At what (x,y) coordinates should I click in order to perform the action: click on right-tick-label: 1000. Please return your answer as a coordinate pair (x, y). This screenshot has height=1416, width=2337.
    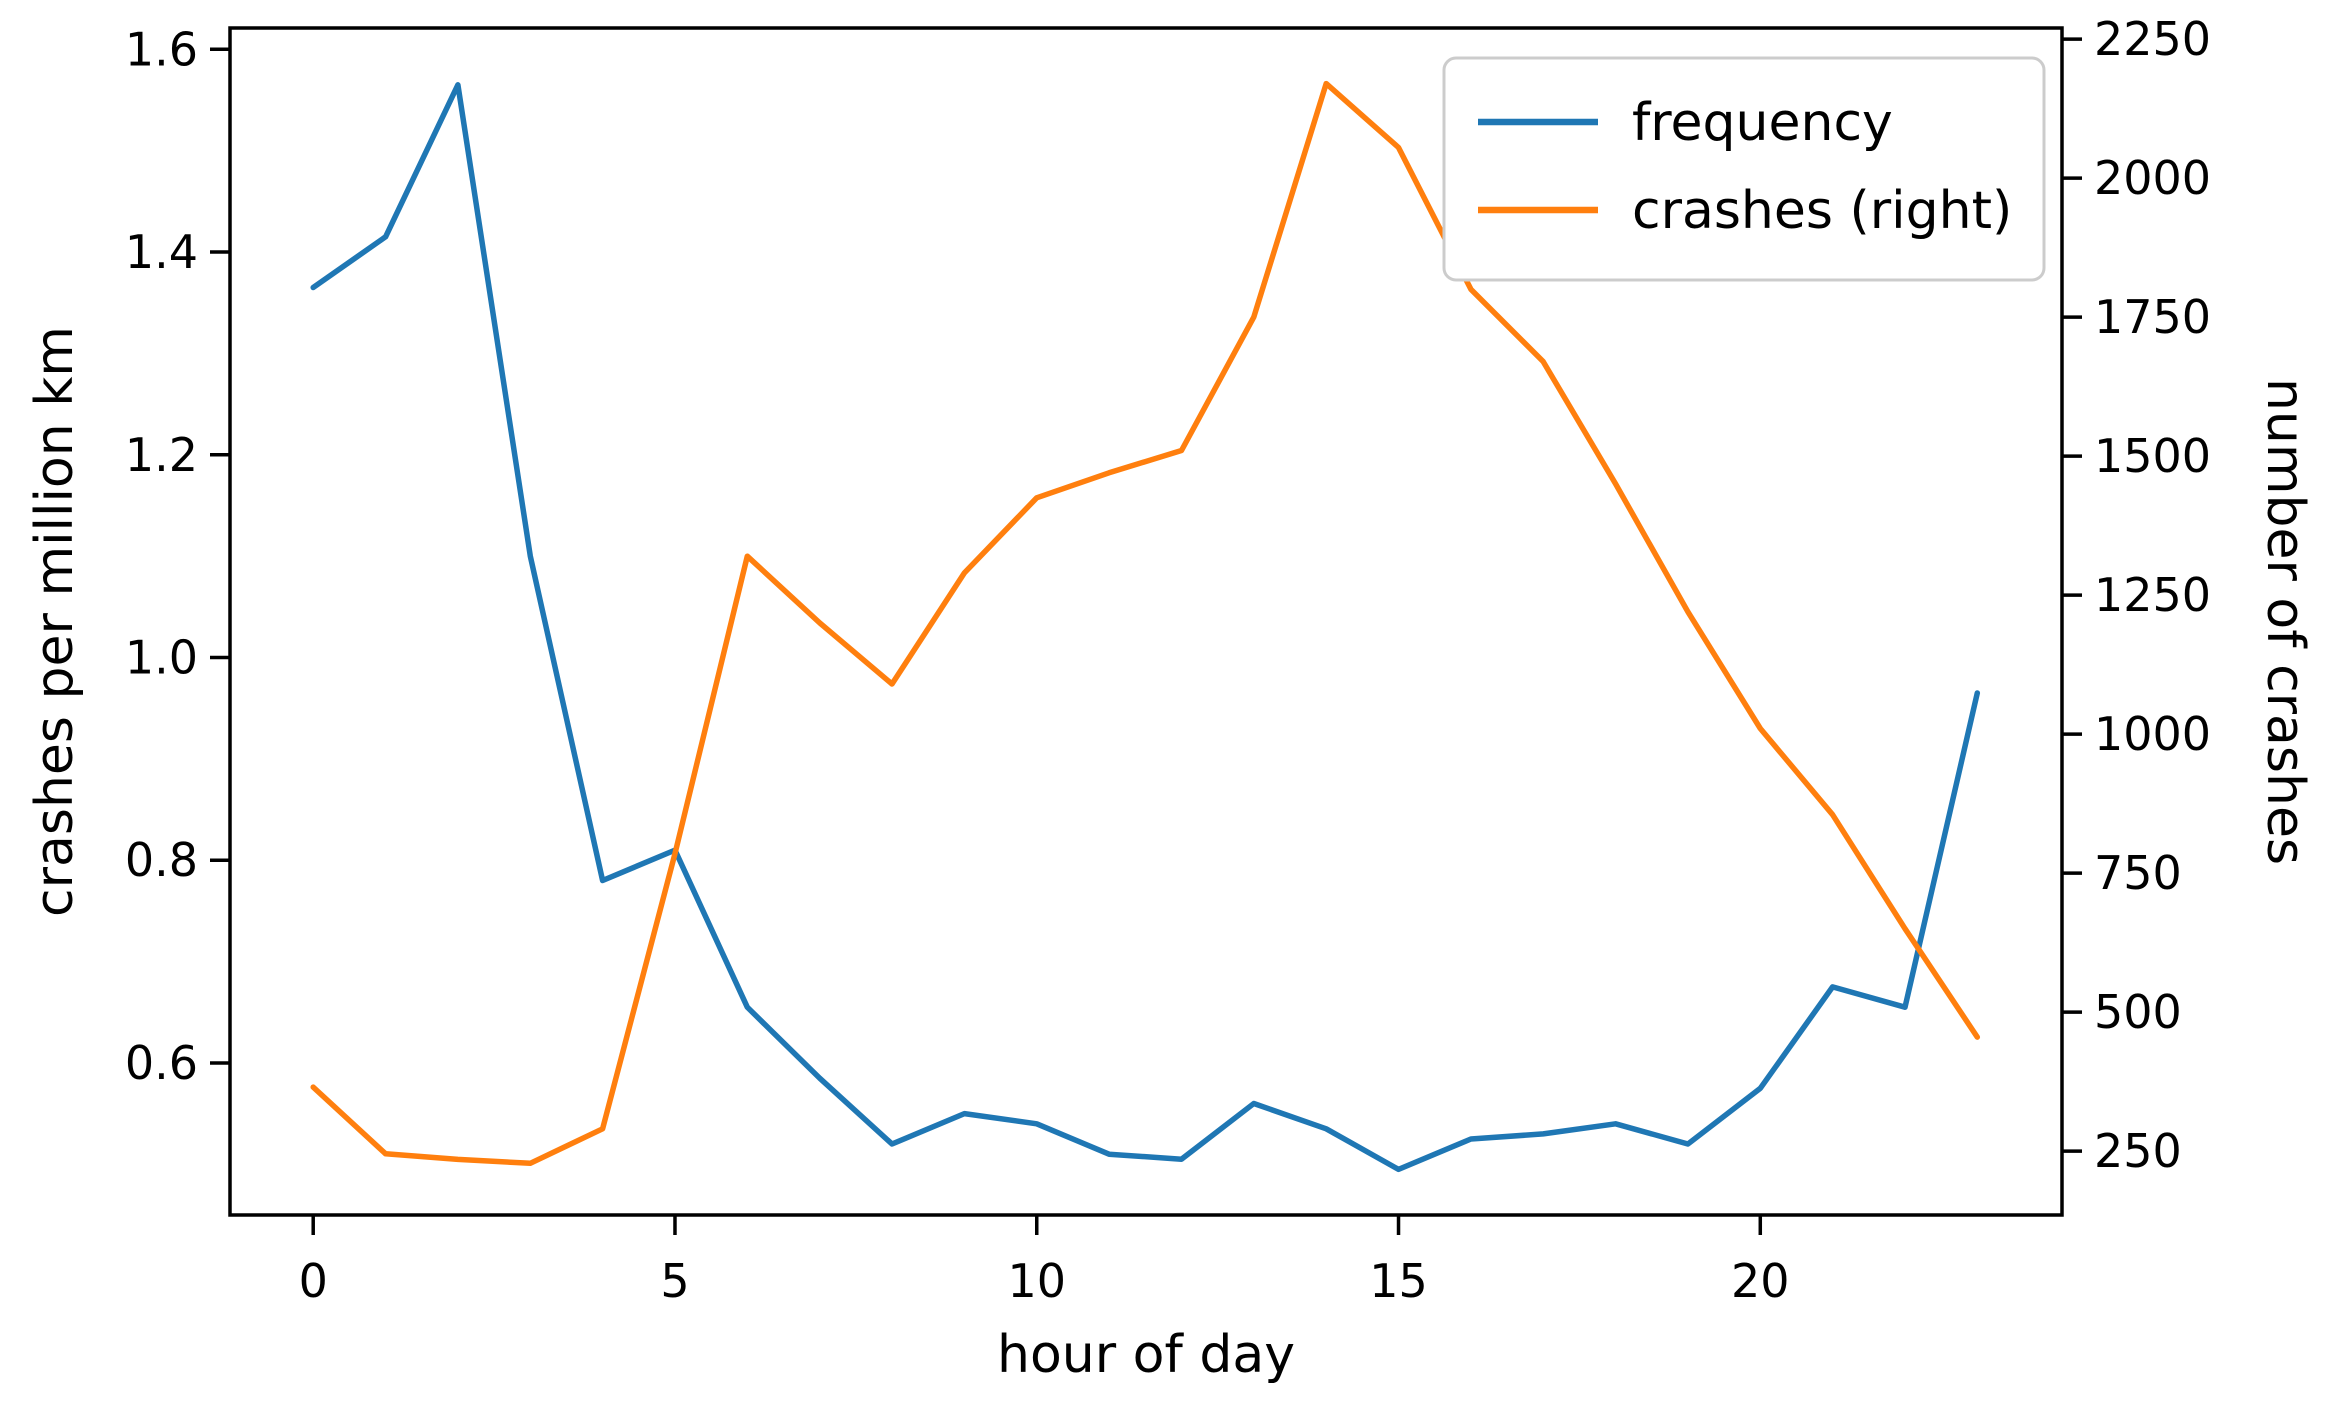
    Looking at the image, I should click on (2152, 734).